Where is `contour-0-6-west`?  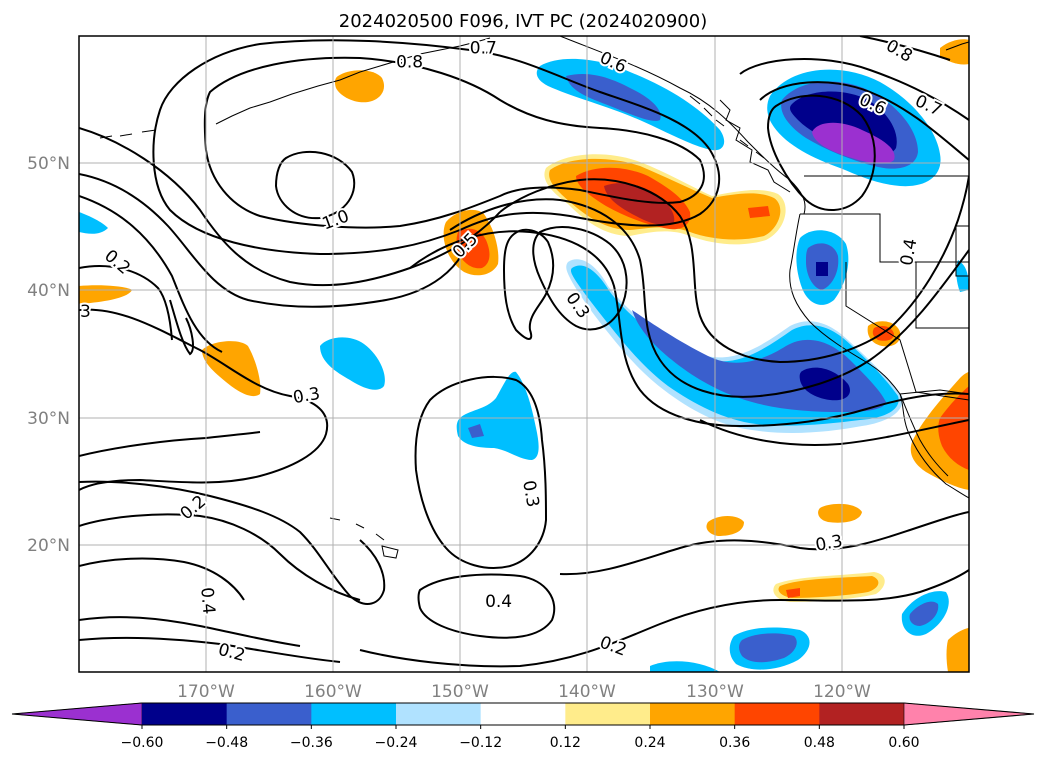 contour-0-6-west is located at coordinates (290, 207).